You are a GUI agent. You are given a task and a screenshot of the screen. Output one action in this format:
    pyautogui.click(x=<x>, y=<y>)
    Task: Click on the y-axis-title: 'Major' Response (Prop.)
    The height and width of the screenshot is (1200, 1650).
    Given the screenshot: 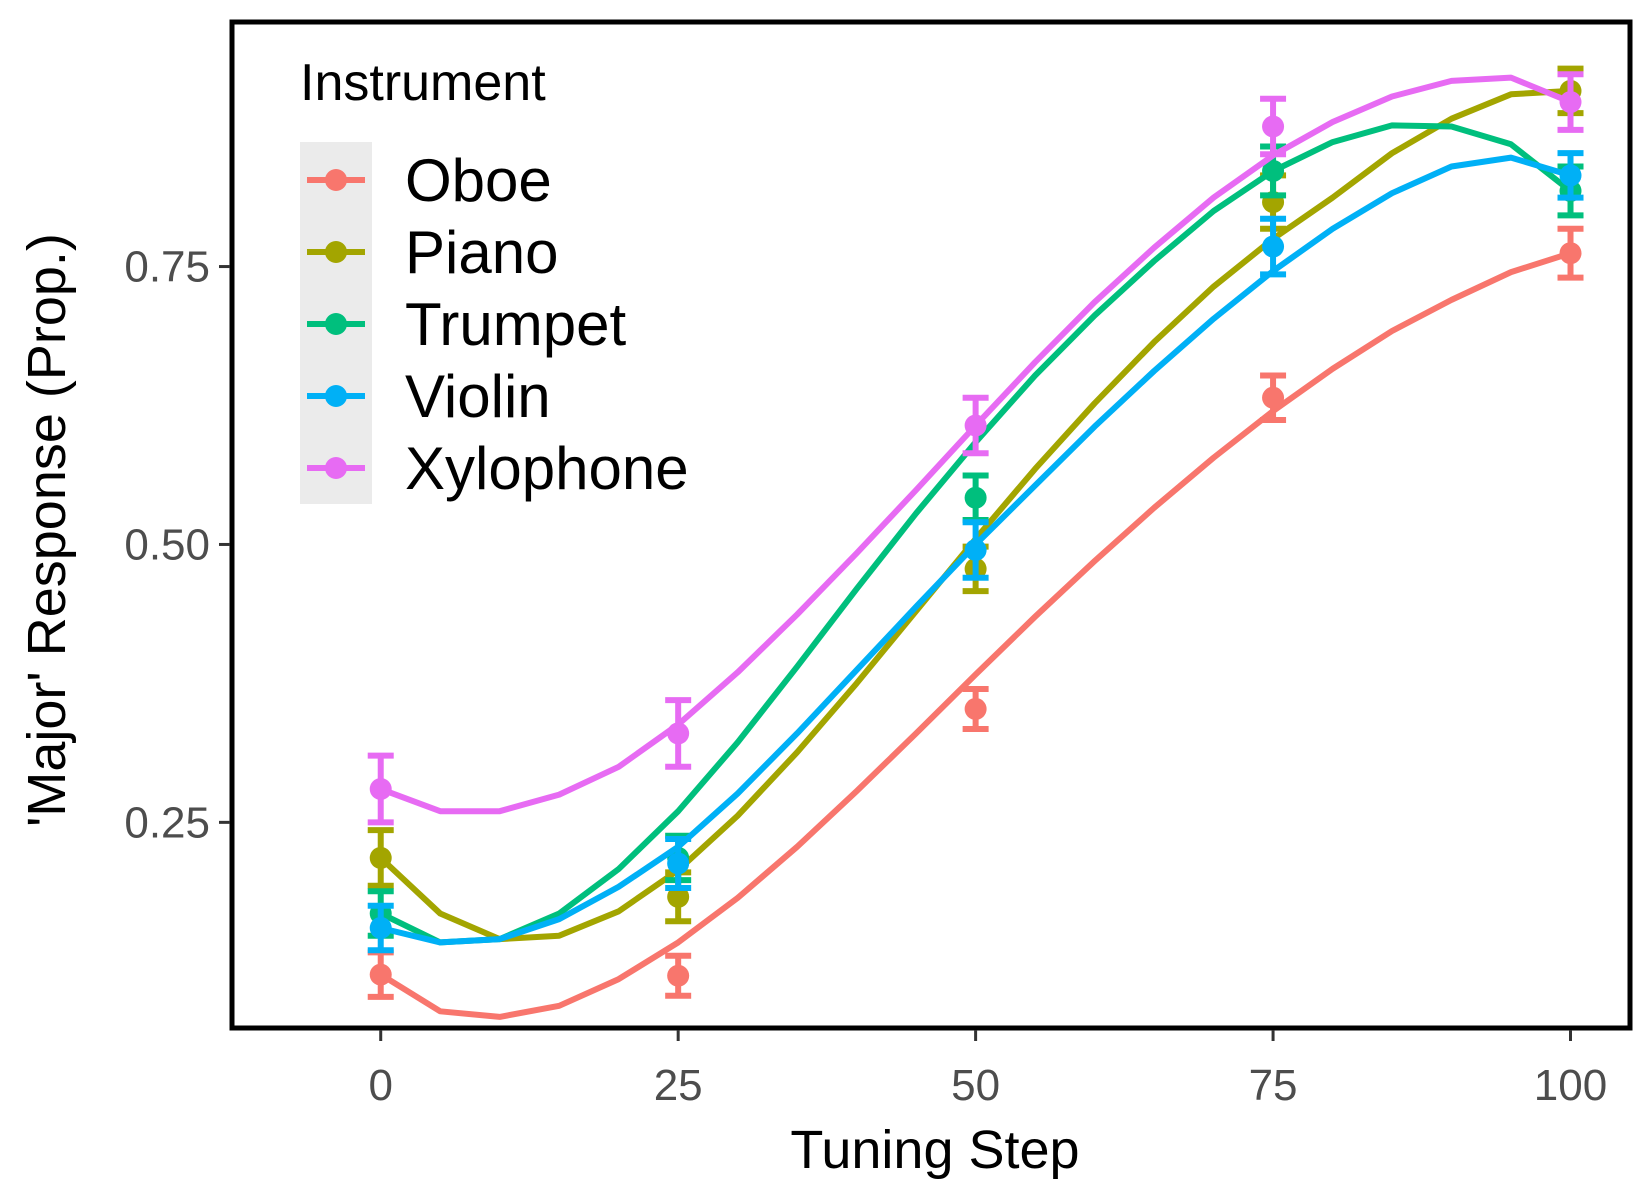 What is the action you would take?
    pyautogui.click(x=47, y=530)
    